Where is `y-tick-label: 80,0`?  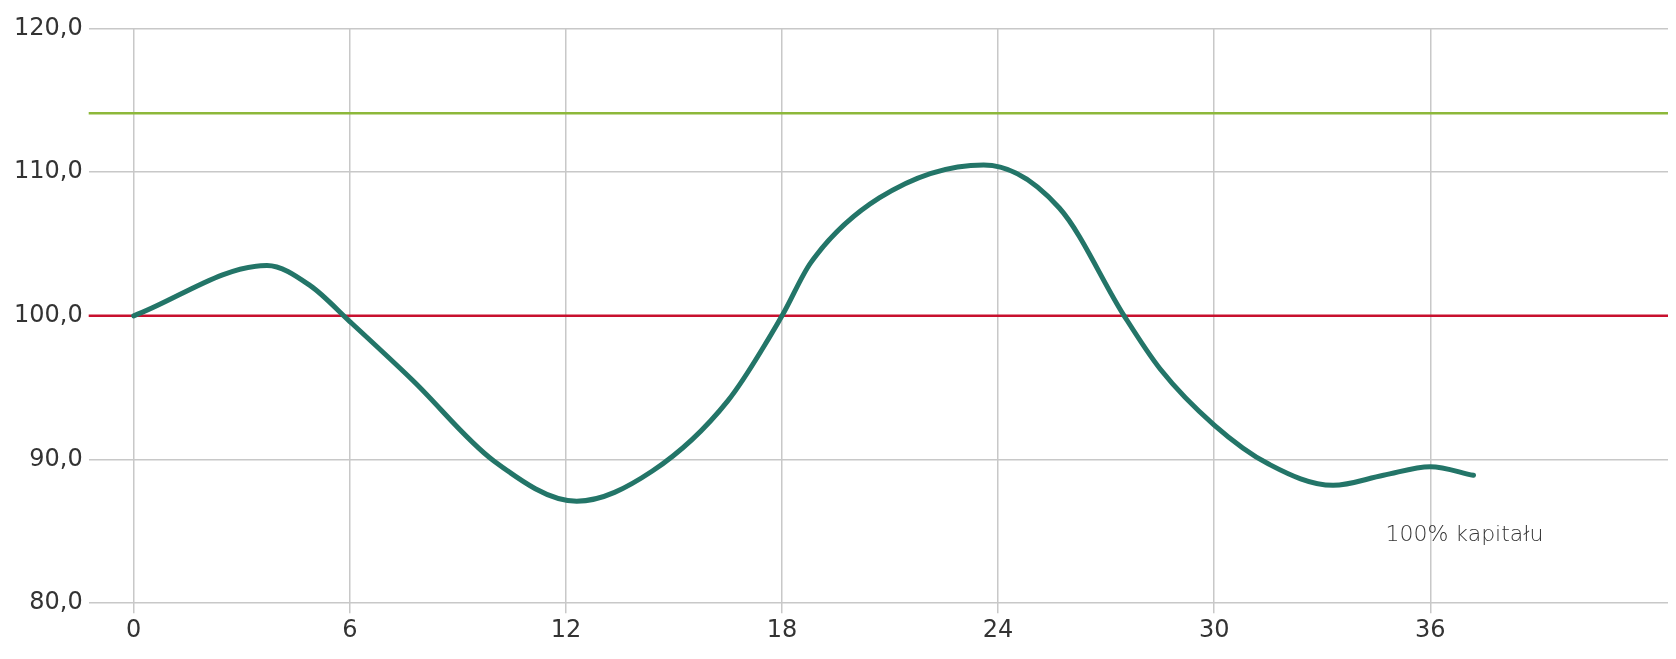 y-tick-label: 80,0 is located at coordinates (56, 601).